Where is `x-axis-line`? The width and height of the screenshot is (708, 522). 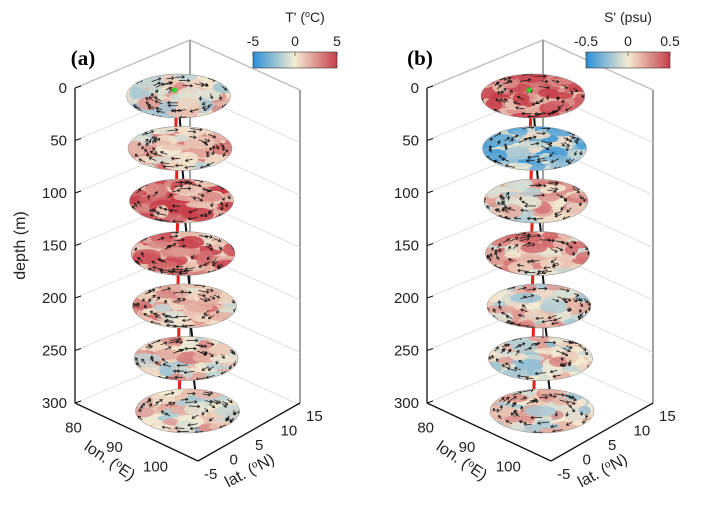 x-axis-line is located at coordinates (489, 432).